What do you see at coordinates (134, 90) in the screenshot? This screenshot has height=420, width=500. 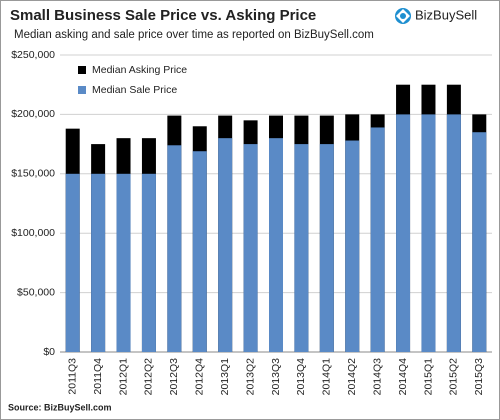 I see `legend-label: Median Sale Price` at bounding box center [134, 90].